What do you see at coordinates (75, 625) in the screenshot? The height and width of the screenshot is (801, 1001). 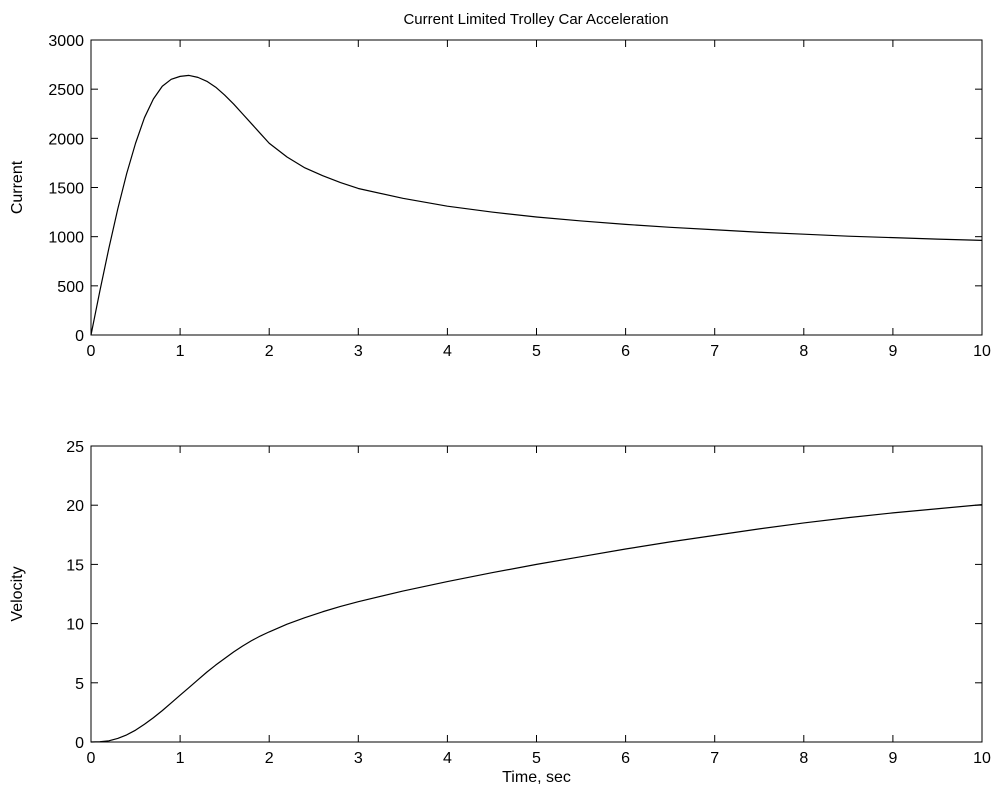 I see `velocity-y-tick-label: 10` at bounding box center [75, 625].